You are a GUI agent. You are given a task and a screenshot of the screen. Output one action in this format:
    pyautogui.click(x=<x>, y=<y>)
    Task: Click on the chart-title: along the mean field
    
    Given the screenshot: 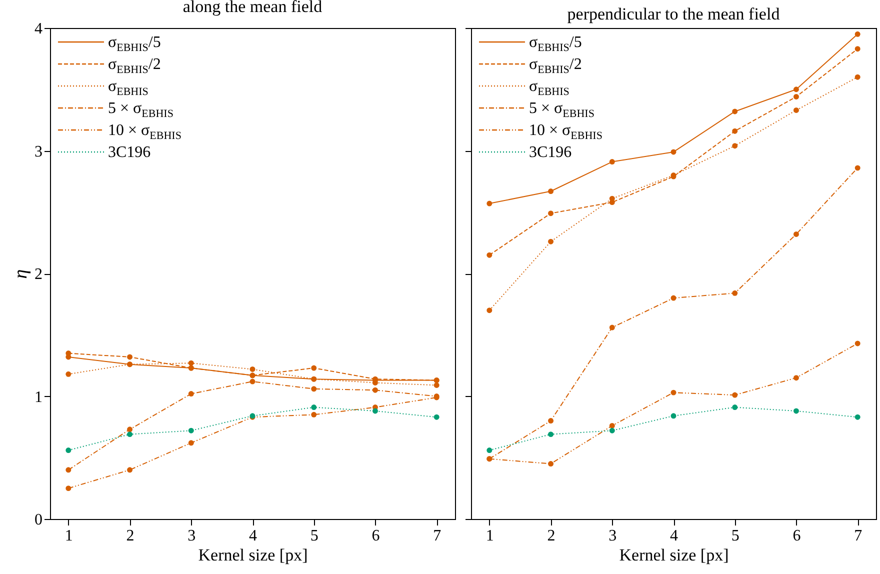 What is the action you would take?
    pyautogui.click(x=252, y=8)
    